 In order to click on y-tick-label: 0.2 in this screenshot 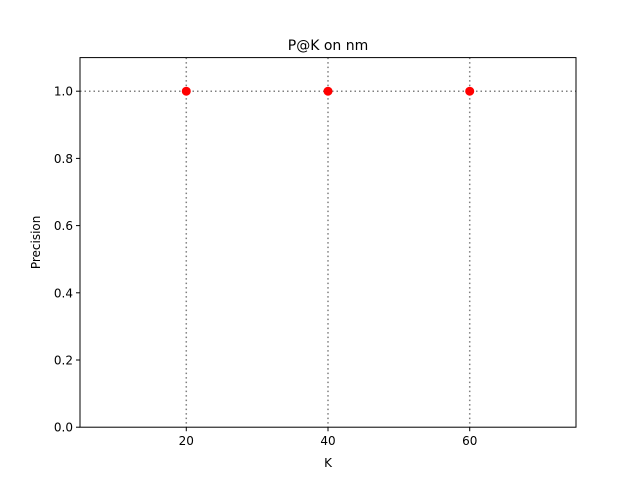, I will do `click(63, 361)`.